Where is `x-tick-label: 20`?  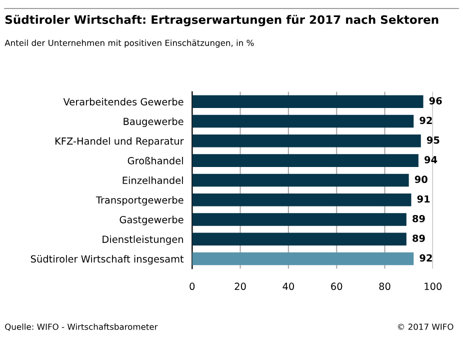
x-tick-label: 20 is located at coordinates (240, 286).